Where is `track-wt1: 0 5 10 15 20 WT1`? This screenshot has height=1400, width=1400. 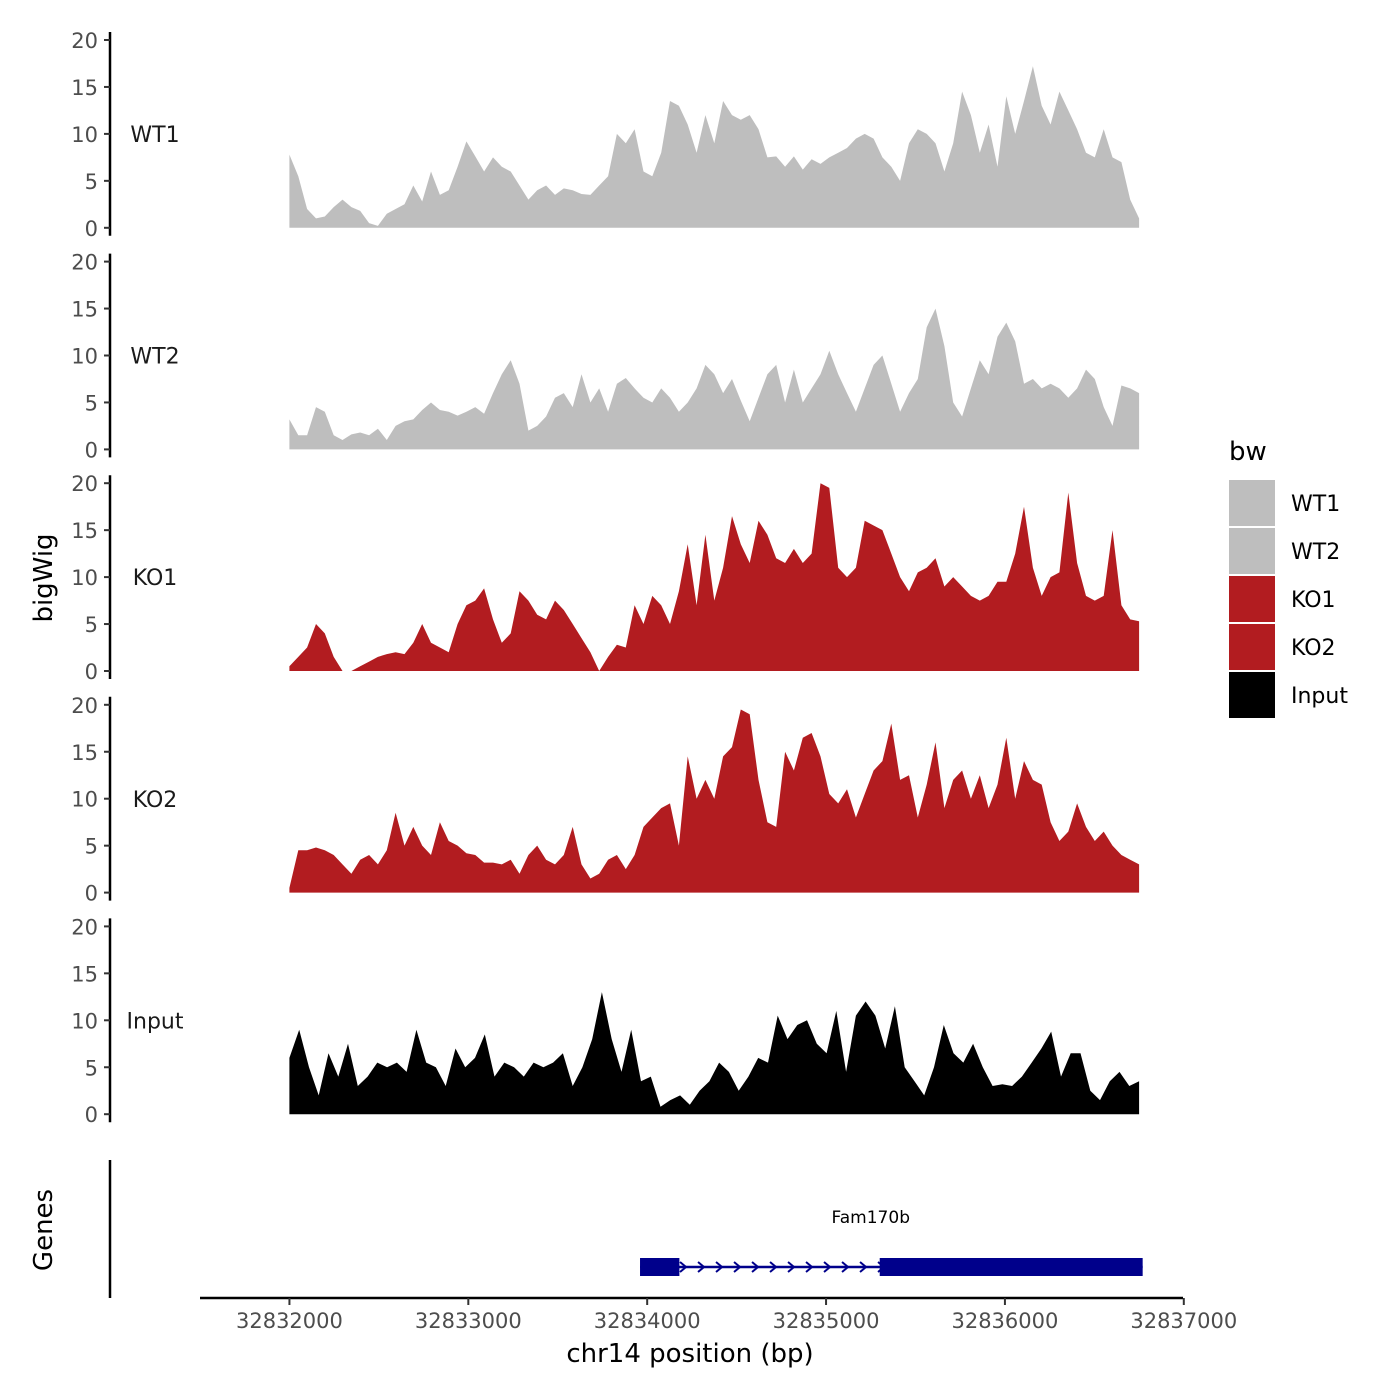 track-wt1: 0 5 10 15 20 WT1 is located at coordinates (605, 135).